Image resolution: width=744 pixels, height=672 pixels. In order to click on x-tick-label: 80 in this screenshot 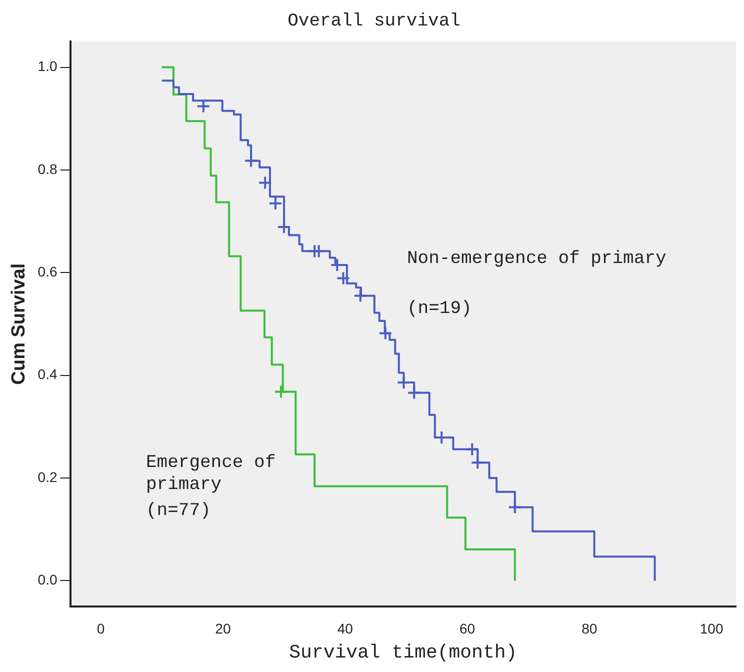, I will do `click(590, 628)`.